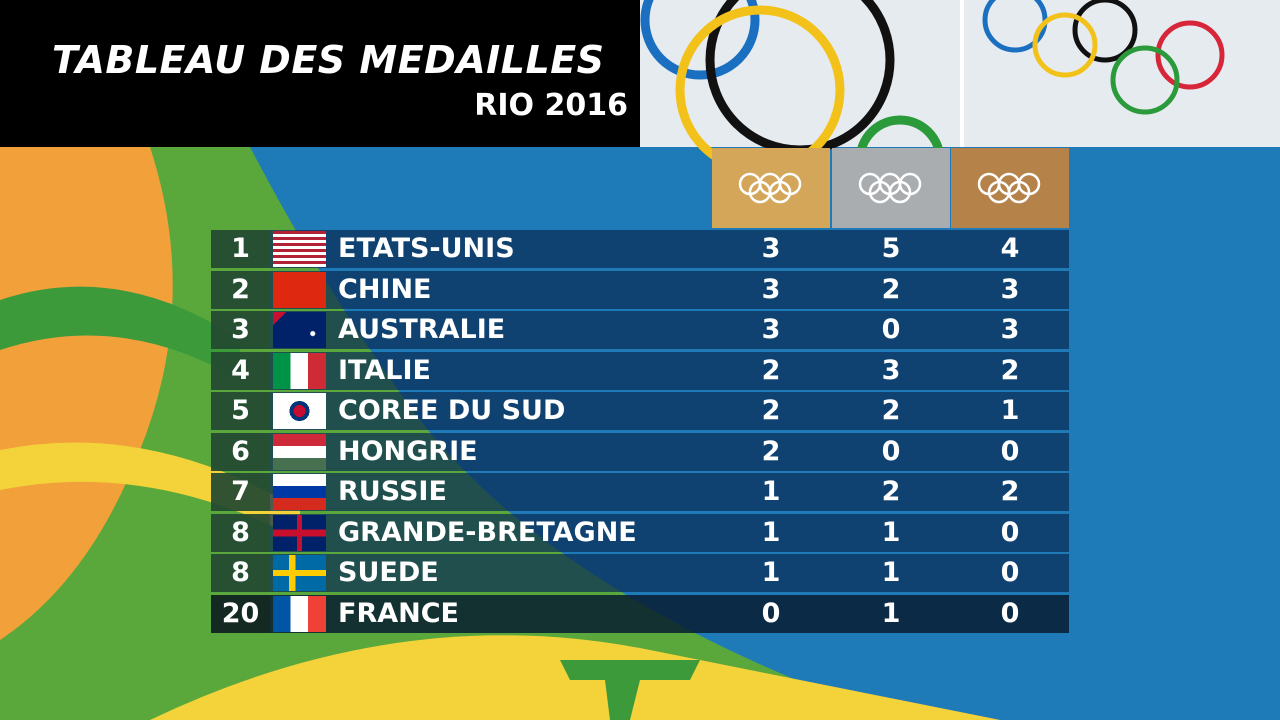 The width and height of the screenshot is (1280, 720). I want to click on rank: 1, so click(240, 248).